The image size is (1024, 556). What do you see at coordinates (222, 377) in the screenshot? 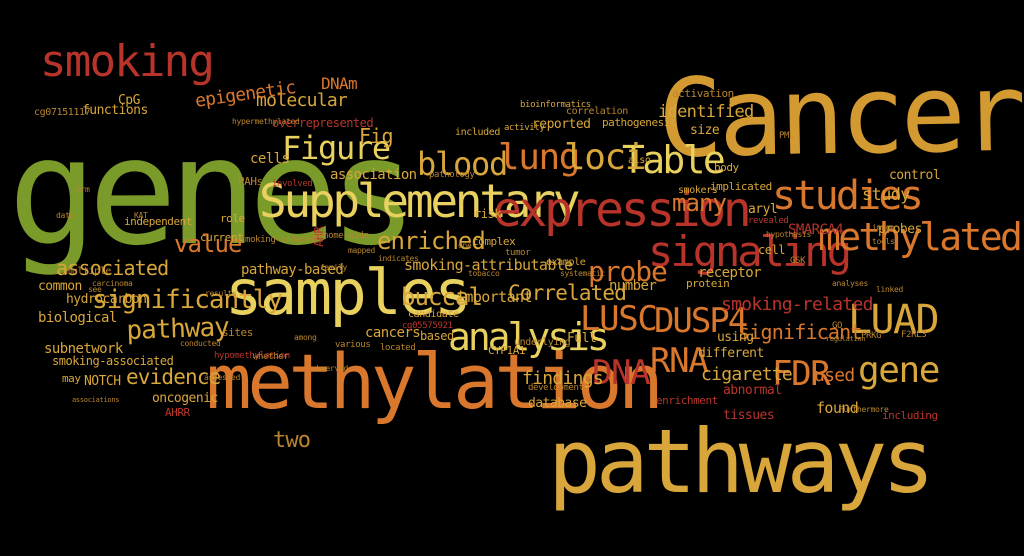
I see `word: assessed` at bounding box center [222, 377].